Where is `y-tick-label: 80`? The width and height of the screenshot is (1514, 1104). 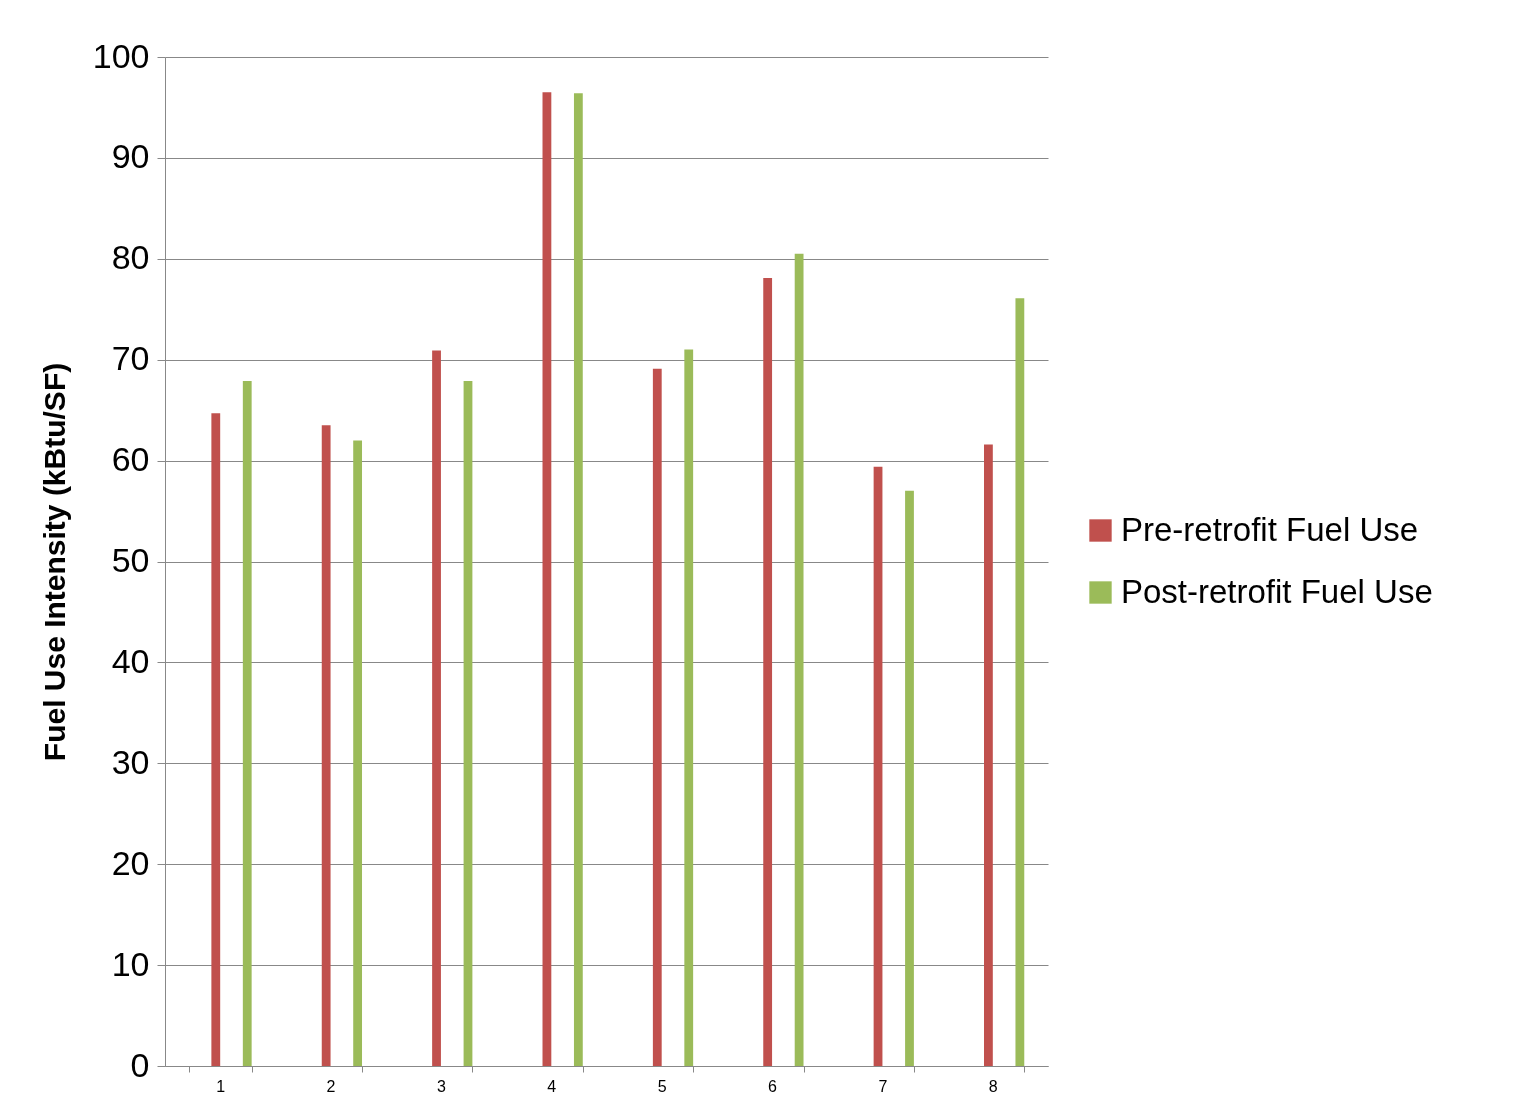 y-tick-label: 80 is located at coordinates (130, 257).